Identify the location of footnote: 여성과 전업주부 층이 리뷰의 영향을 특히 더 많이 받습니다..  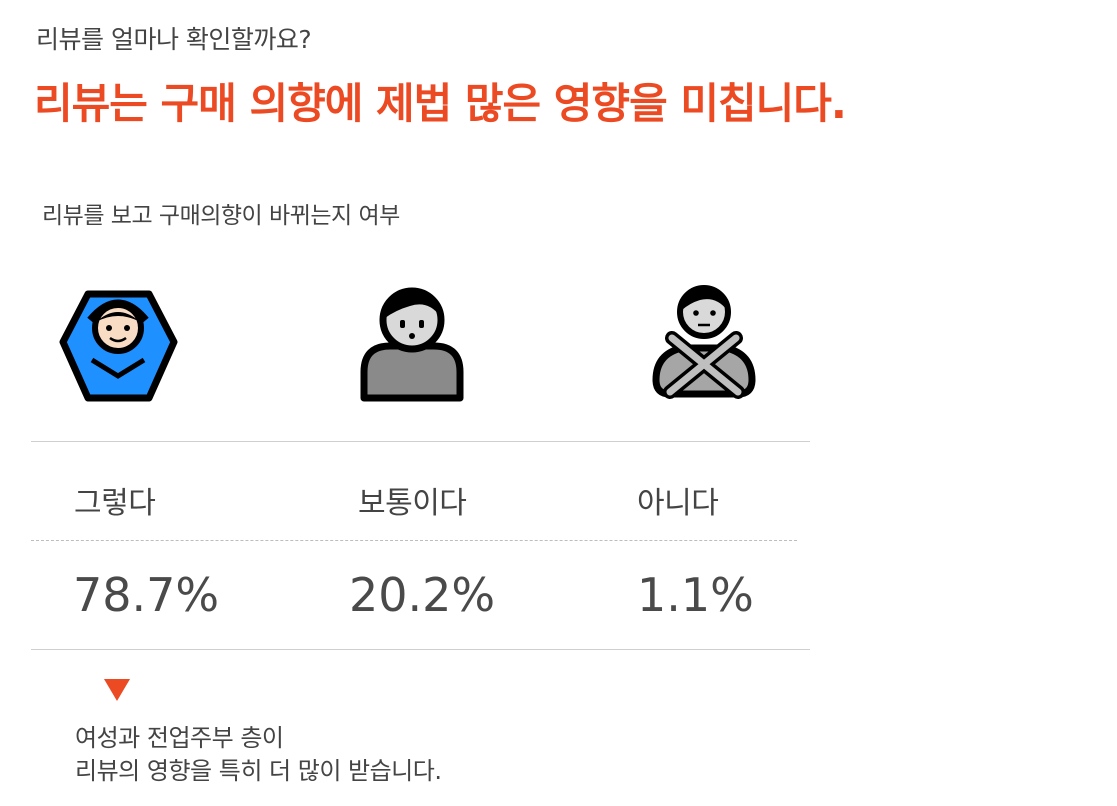
(258, 755).